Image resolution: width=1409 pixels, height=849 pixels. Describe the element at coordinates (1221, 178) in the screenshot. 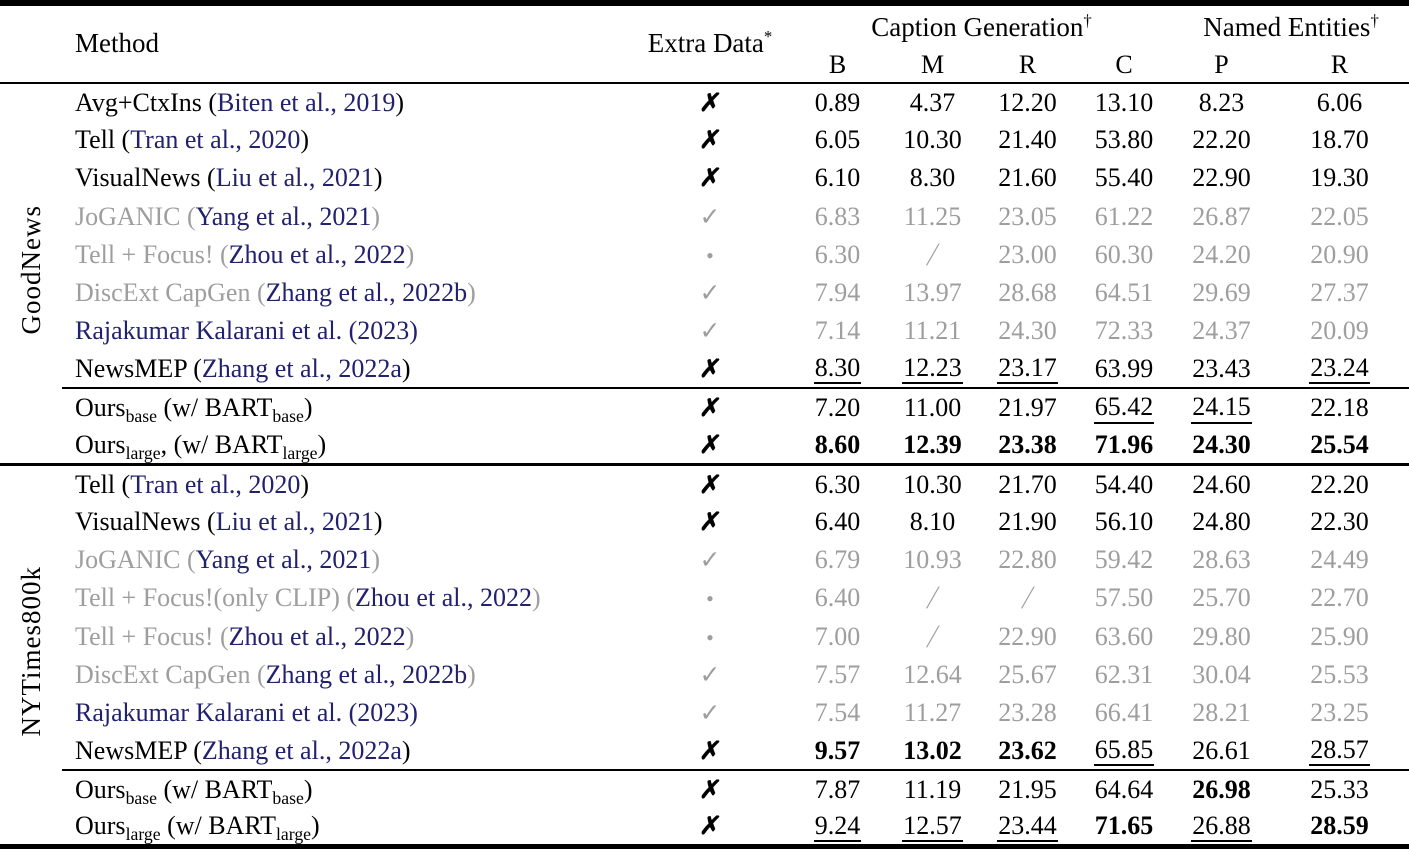

I see `metric-value: 22.90` at that location.